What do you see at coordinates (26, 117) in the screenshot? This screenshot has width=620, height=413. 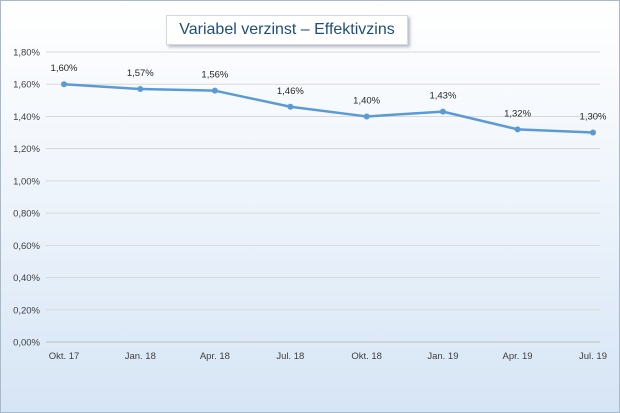 I see `y-tick-label: 1,40%` at bounding box center [26, 117].